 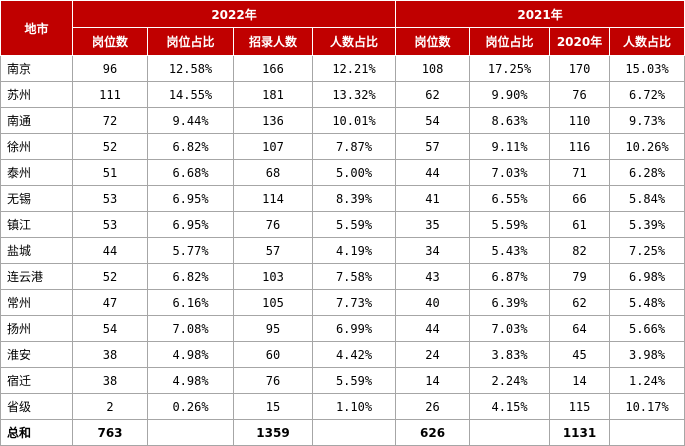 What do you see at coordinates (510, 276) in the screenshot?
I see `data-cell: 6.87%` at bounding box center [510, 276].